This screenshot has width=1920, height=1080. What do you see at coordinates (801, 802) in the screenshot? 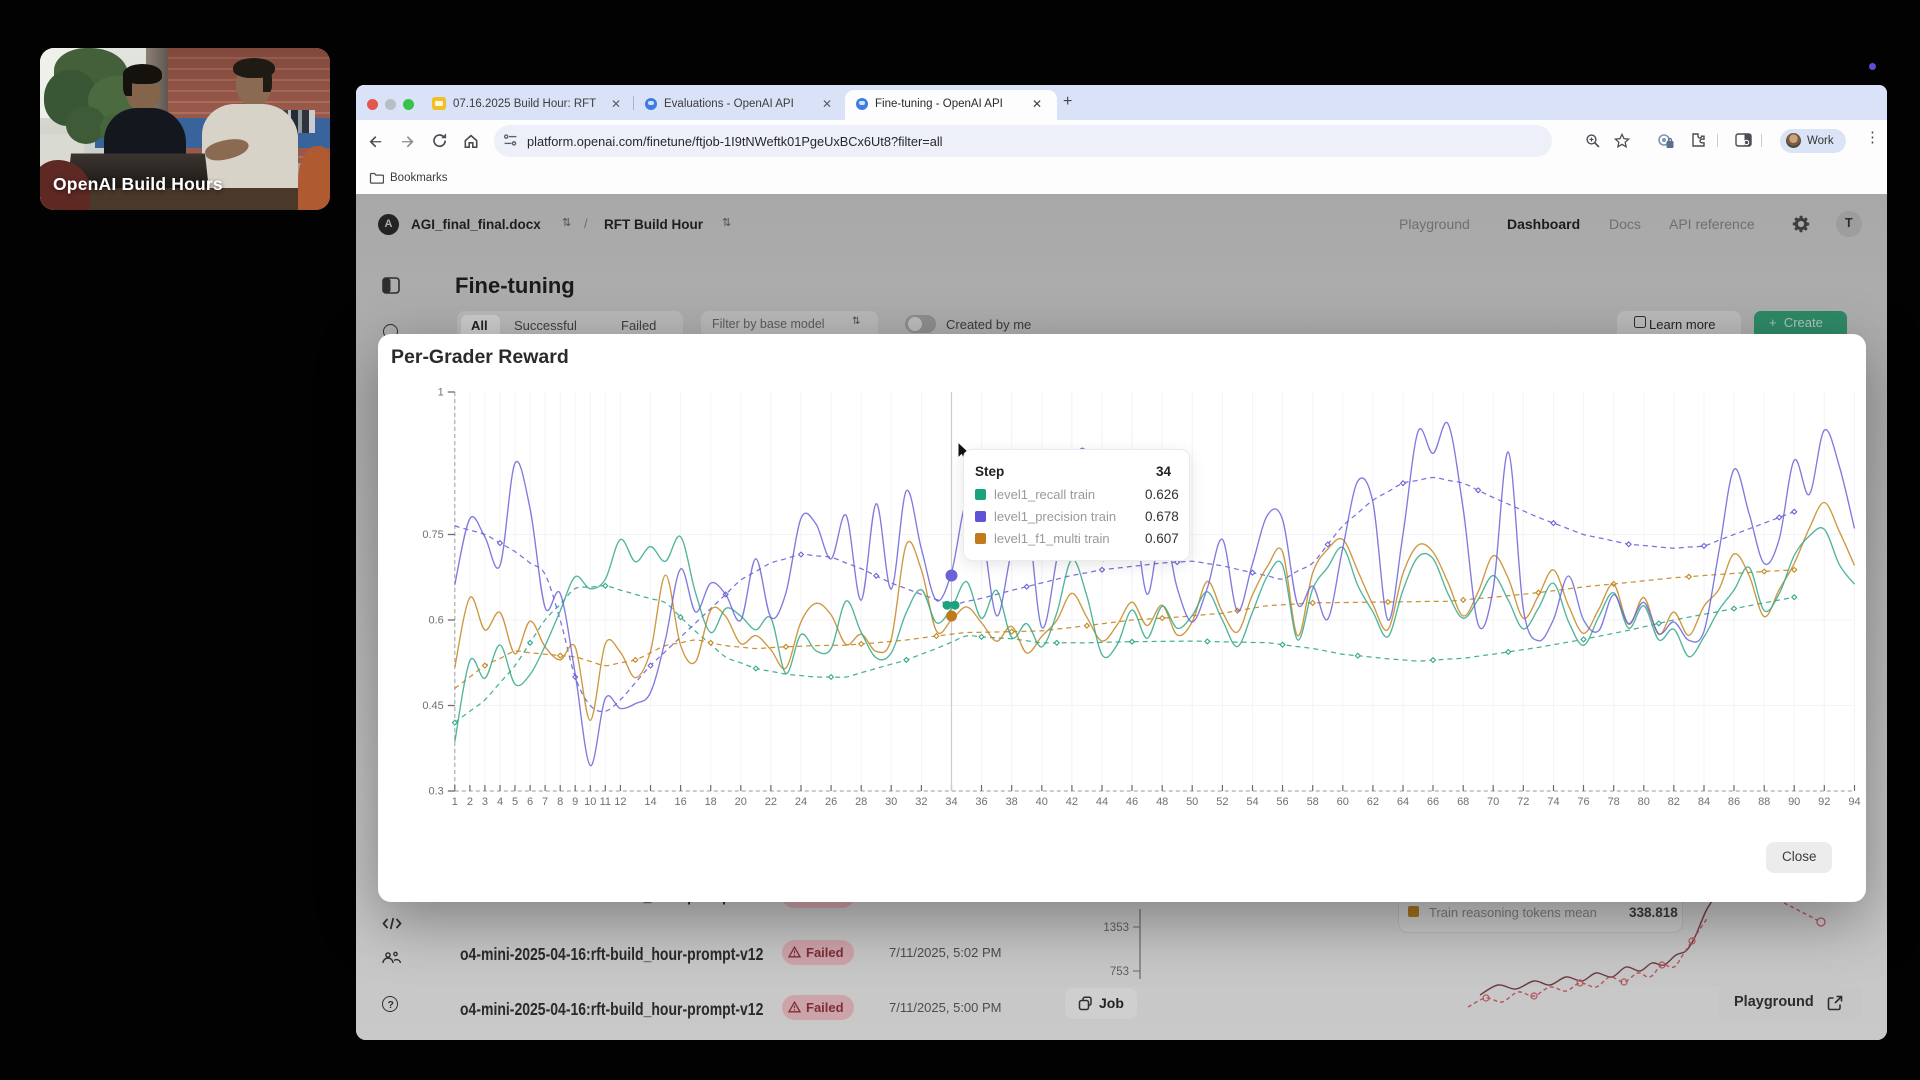
I see `svg-text: 24` at bounding box center [801, 802].